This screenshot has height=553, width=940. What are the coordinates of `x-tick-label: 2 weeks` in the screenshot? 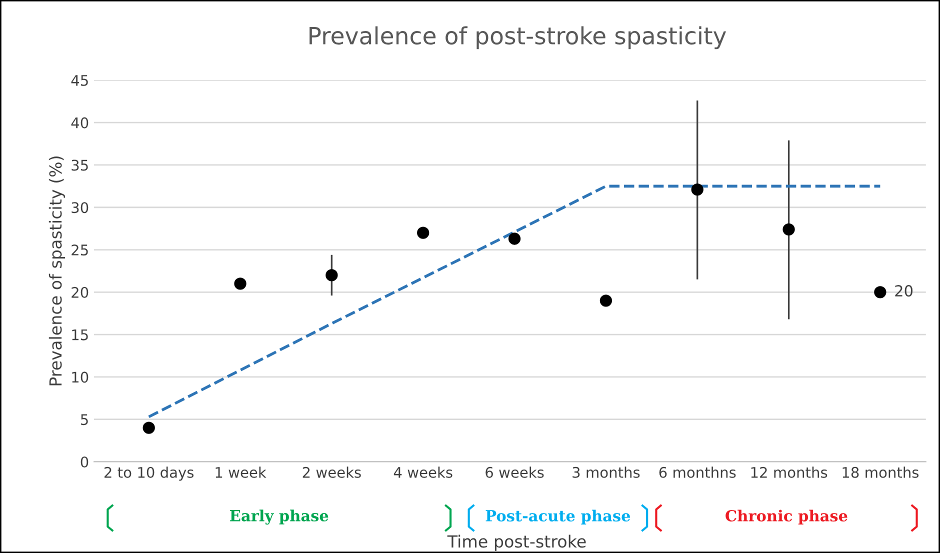 It's located at (331, 472).